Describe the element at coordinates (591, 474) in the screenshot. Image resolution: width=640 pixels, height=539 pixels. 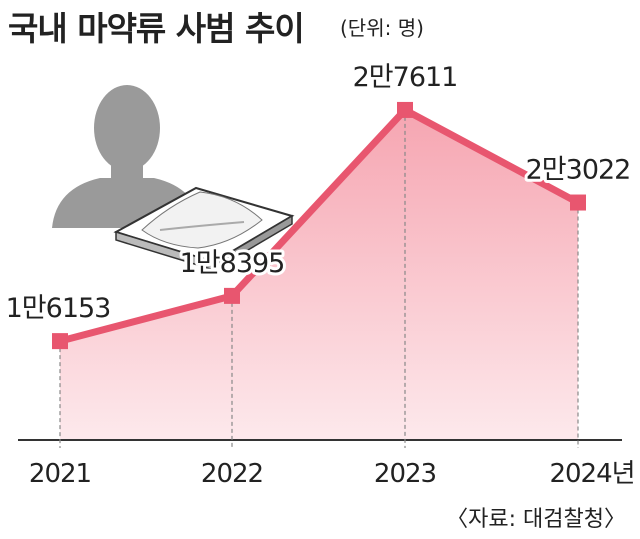
I see `x-tick-label: 2024년` at that location.